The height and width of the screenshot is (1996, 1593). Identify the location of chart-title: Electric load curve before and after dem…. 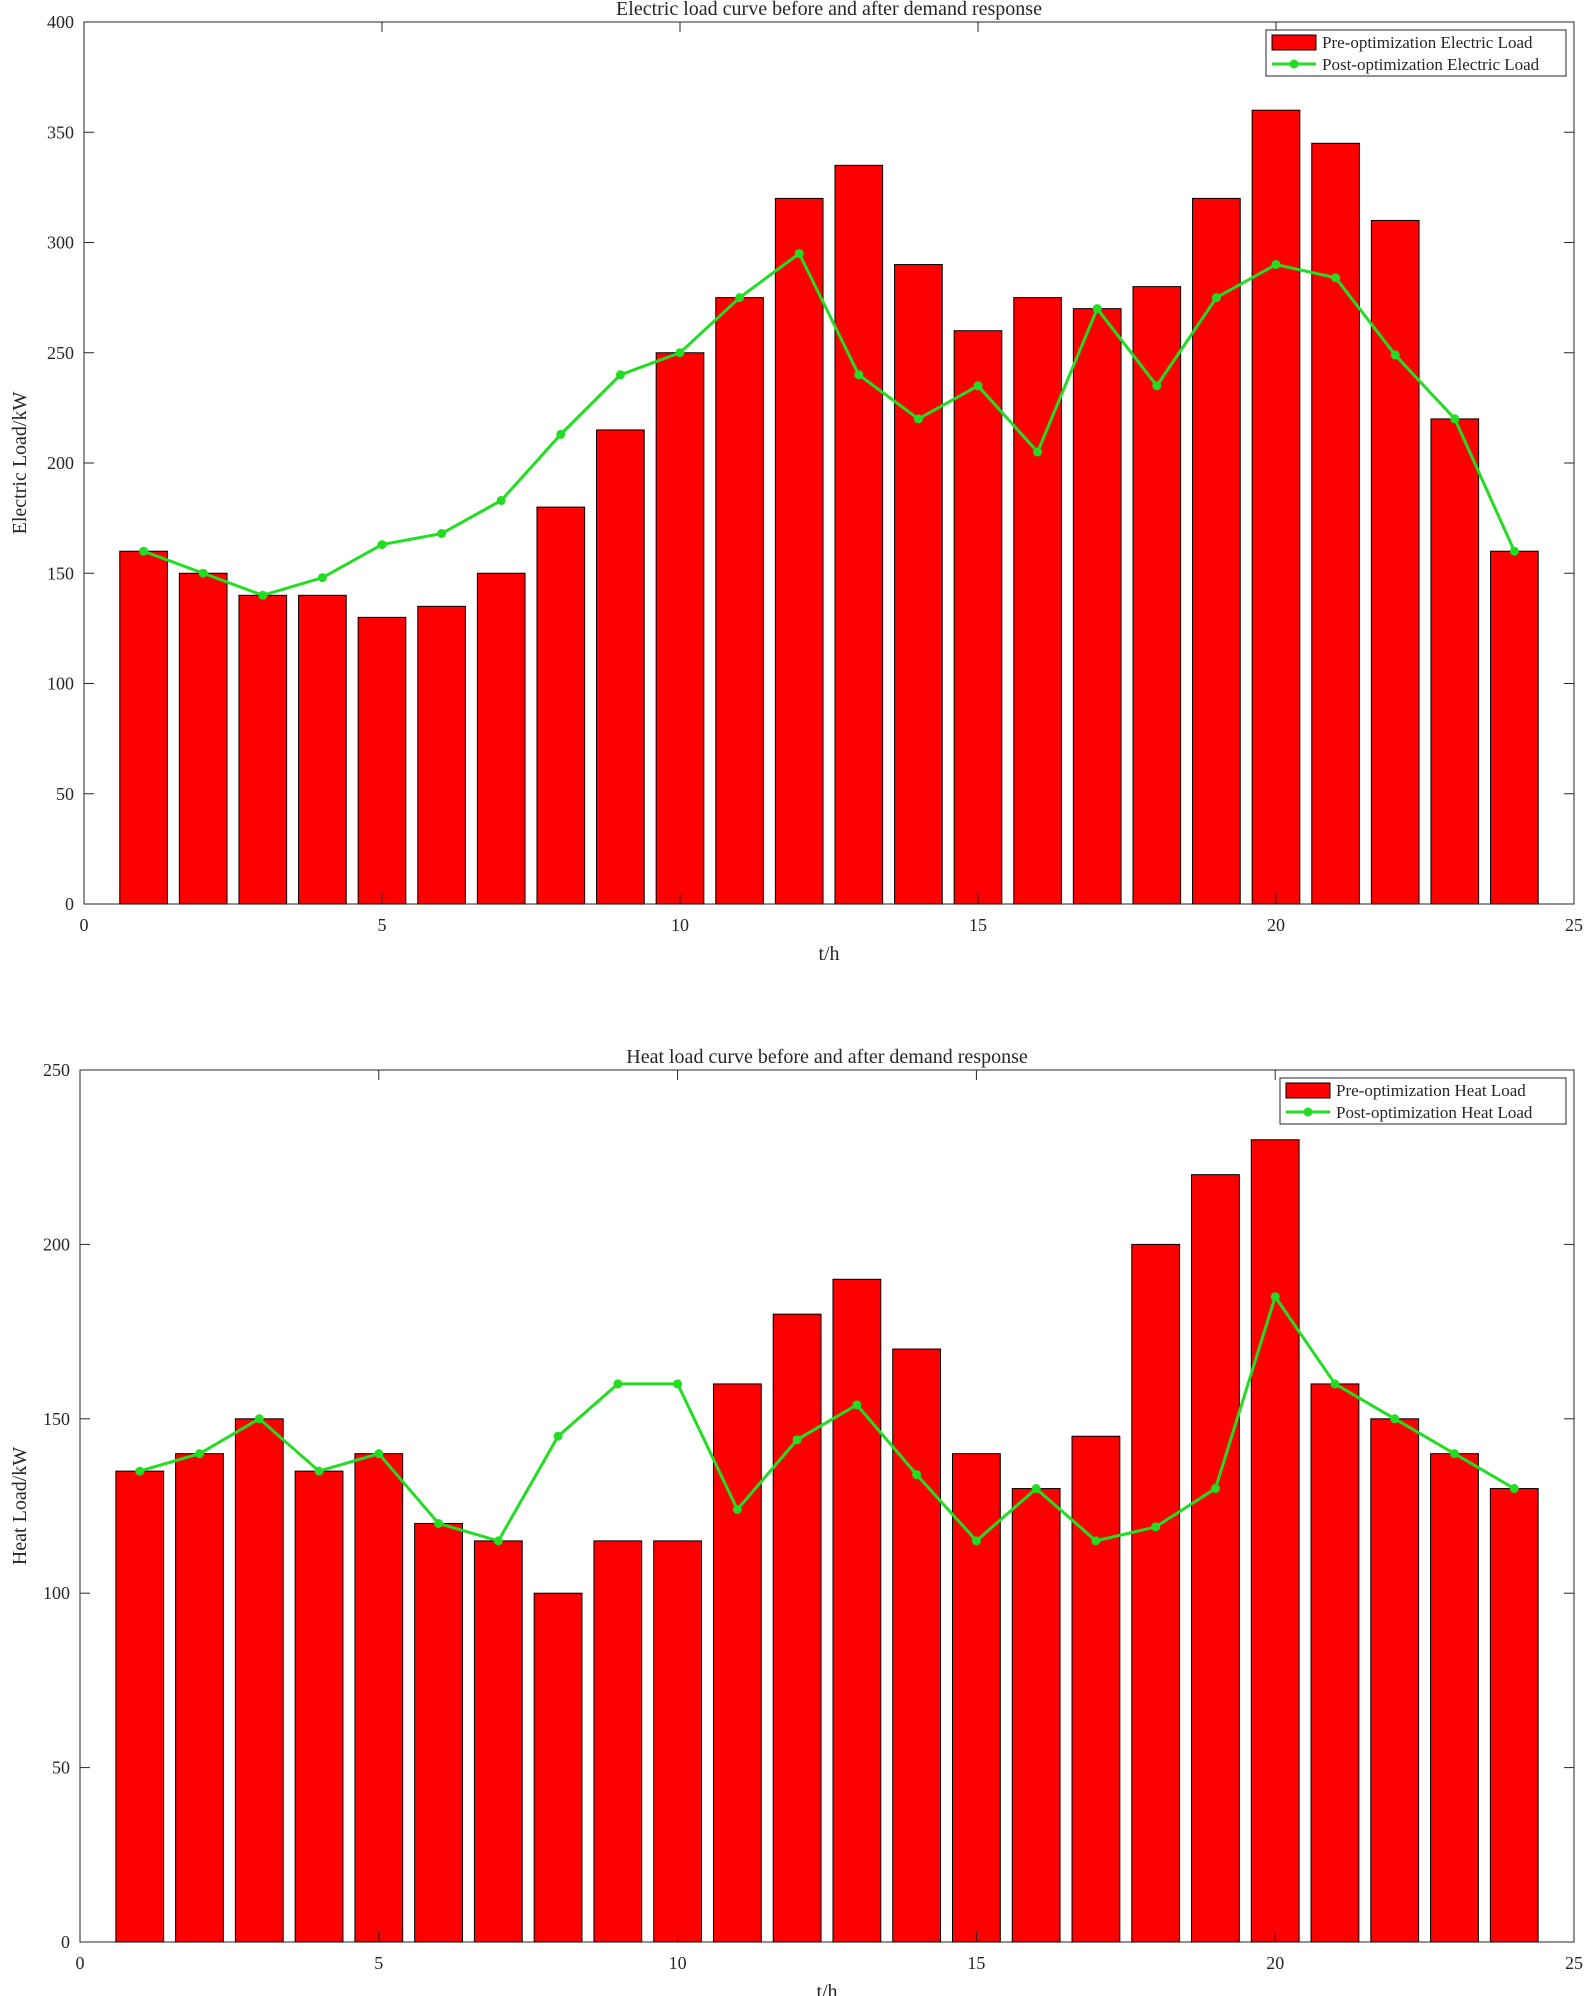
(829, 10).